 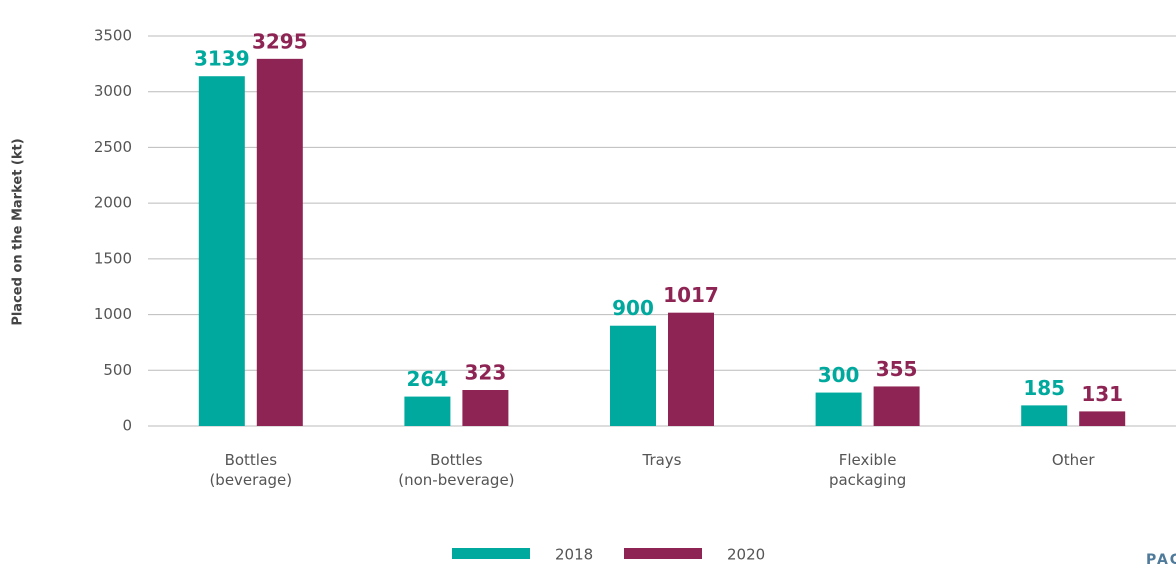 What do you see at coordinates (839, 375) in the screenshot?
I see `value-label: 300` at bounding box center [839, 375].